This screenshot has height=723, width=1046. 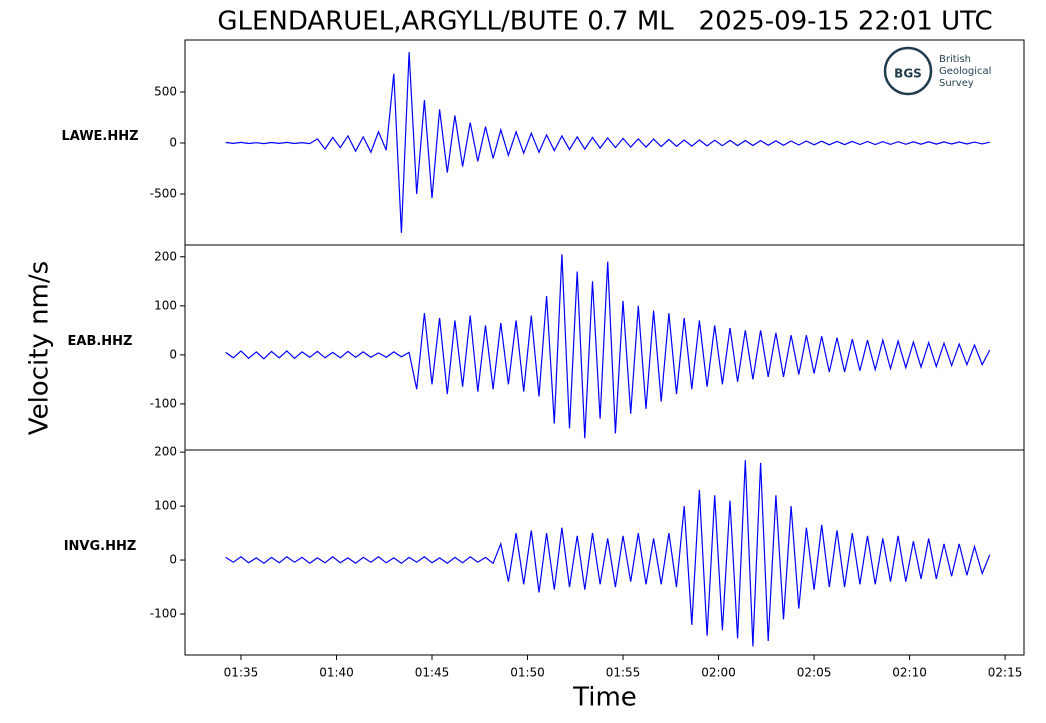 I want to click on x-axis-label: Time, so click(x=604, y=698).